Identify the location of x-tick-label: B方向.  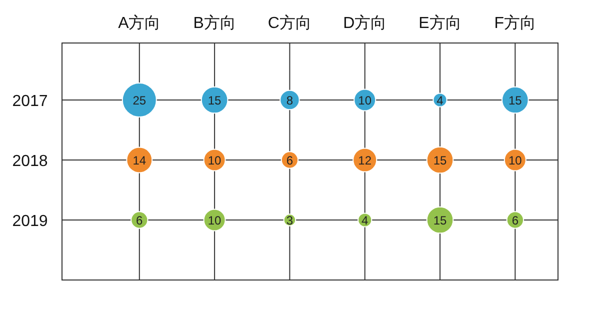
(214, 23).